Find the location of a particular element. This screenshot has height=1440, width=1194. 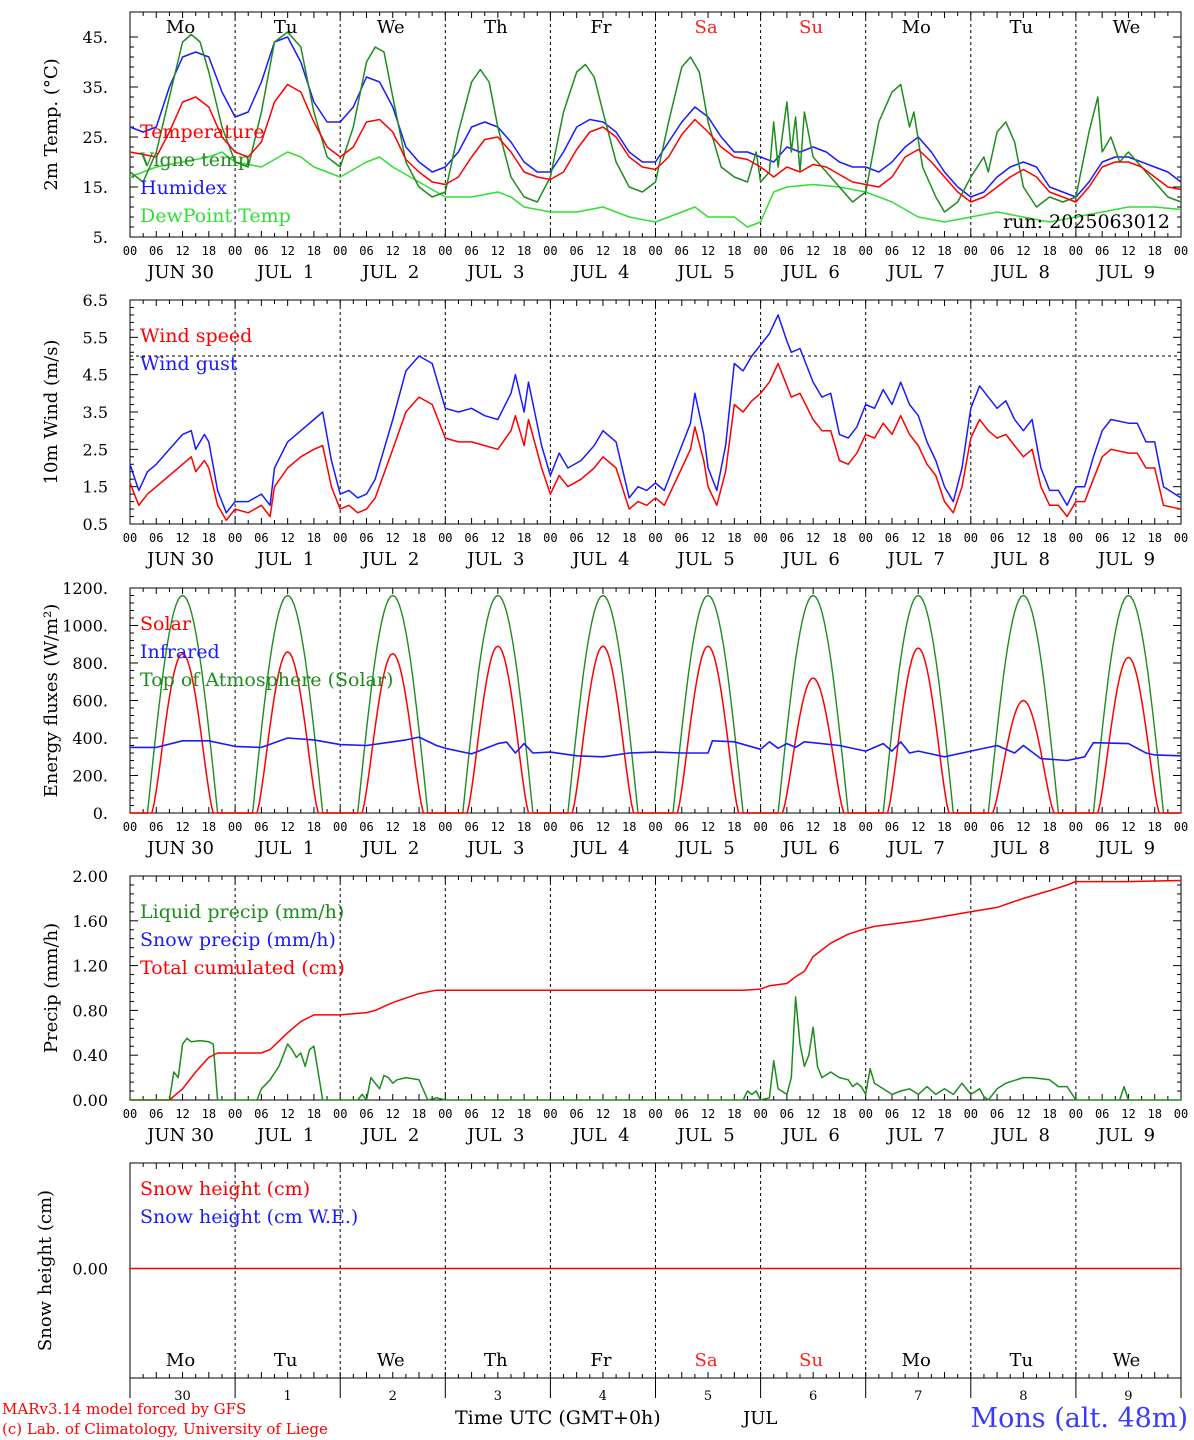

series-total-cumulated-cm is located at coordinates (656, 990).